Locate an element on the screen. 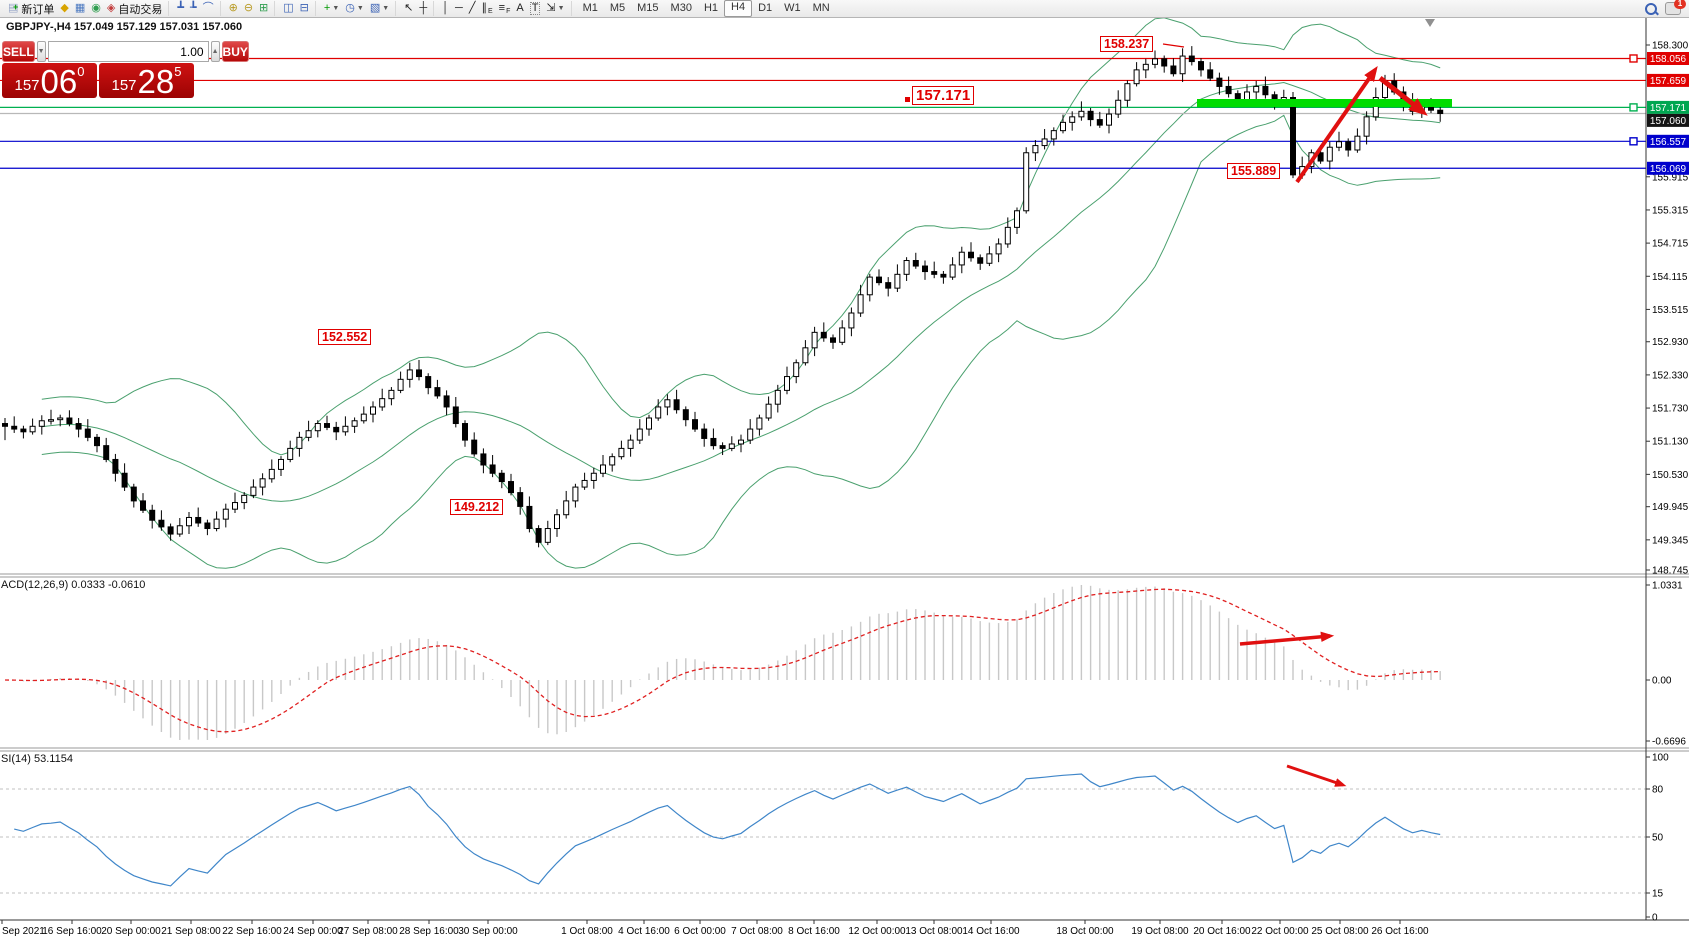 This screenshot has height=939, width=1689. line-chart-icon: ⌒ is located at coordinates (208, 8).